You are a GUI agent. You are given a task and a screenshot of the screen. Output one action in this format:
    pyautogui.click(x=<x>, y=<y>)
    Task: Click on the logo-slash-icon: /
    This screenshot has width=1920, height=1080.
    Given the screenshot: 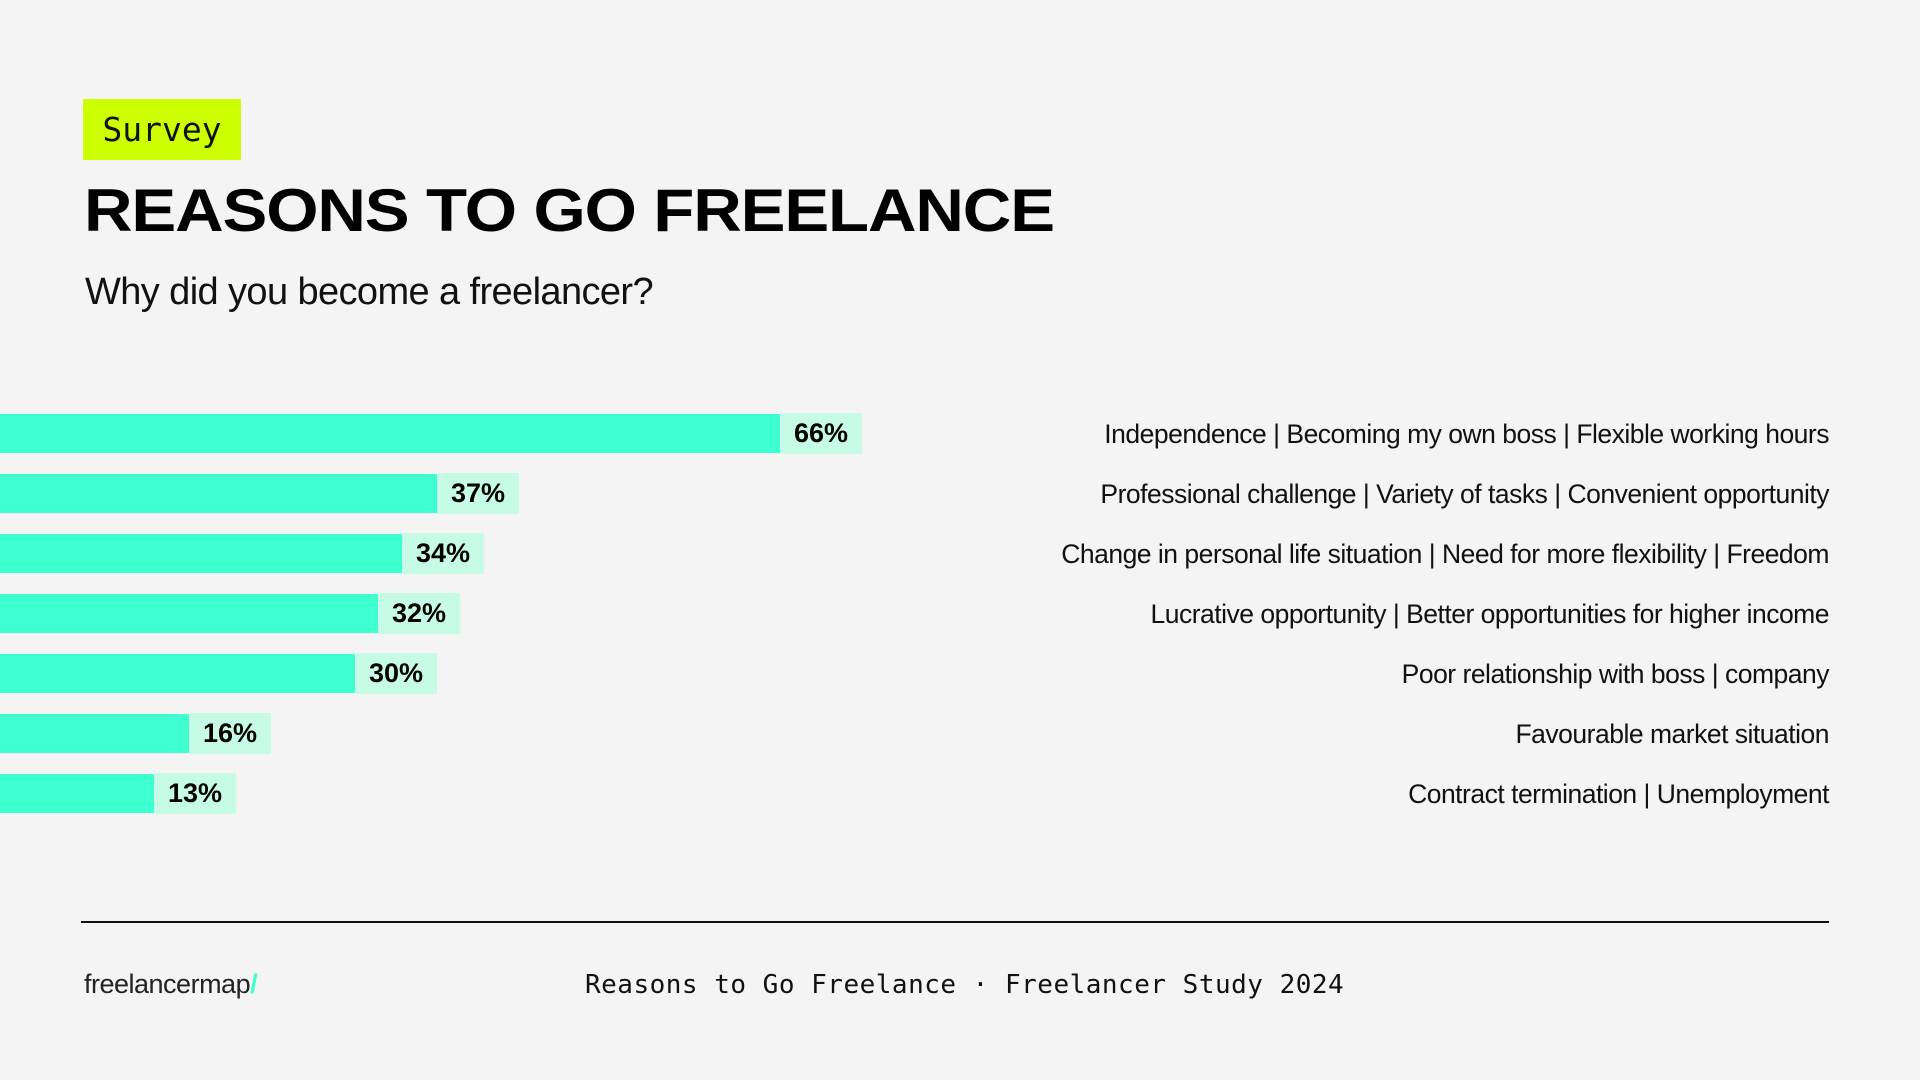 What is the action you would take?
    pyautogui.click(x=254, y=984)
    